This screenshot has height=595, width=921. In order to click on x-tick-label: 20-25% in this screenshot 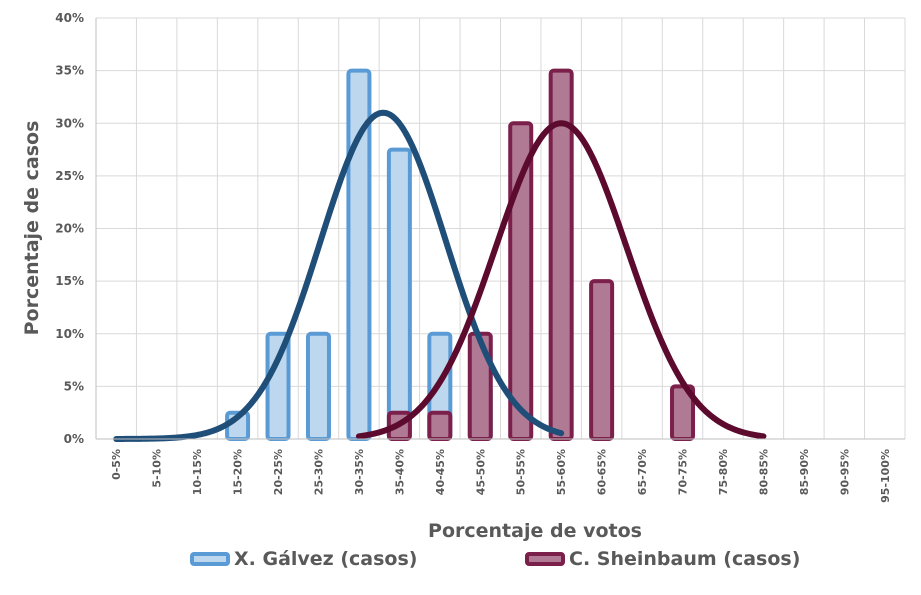, I will do `click(278, 472)`.